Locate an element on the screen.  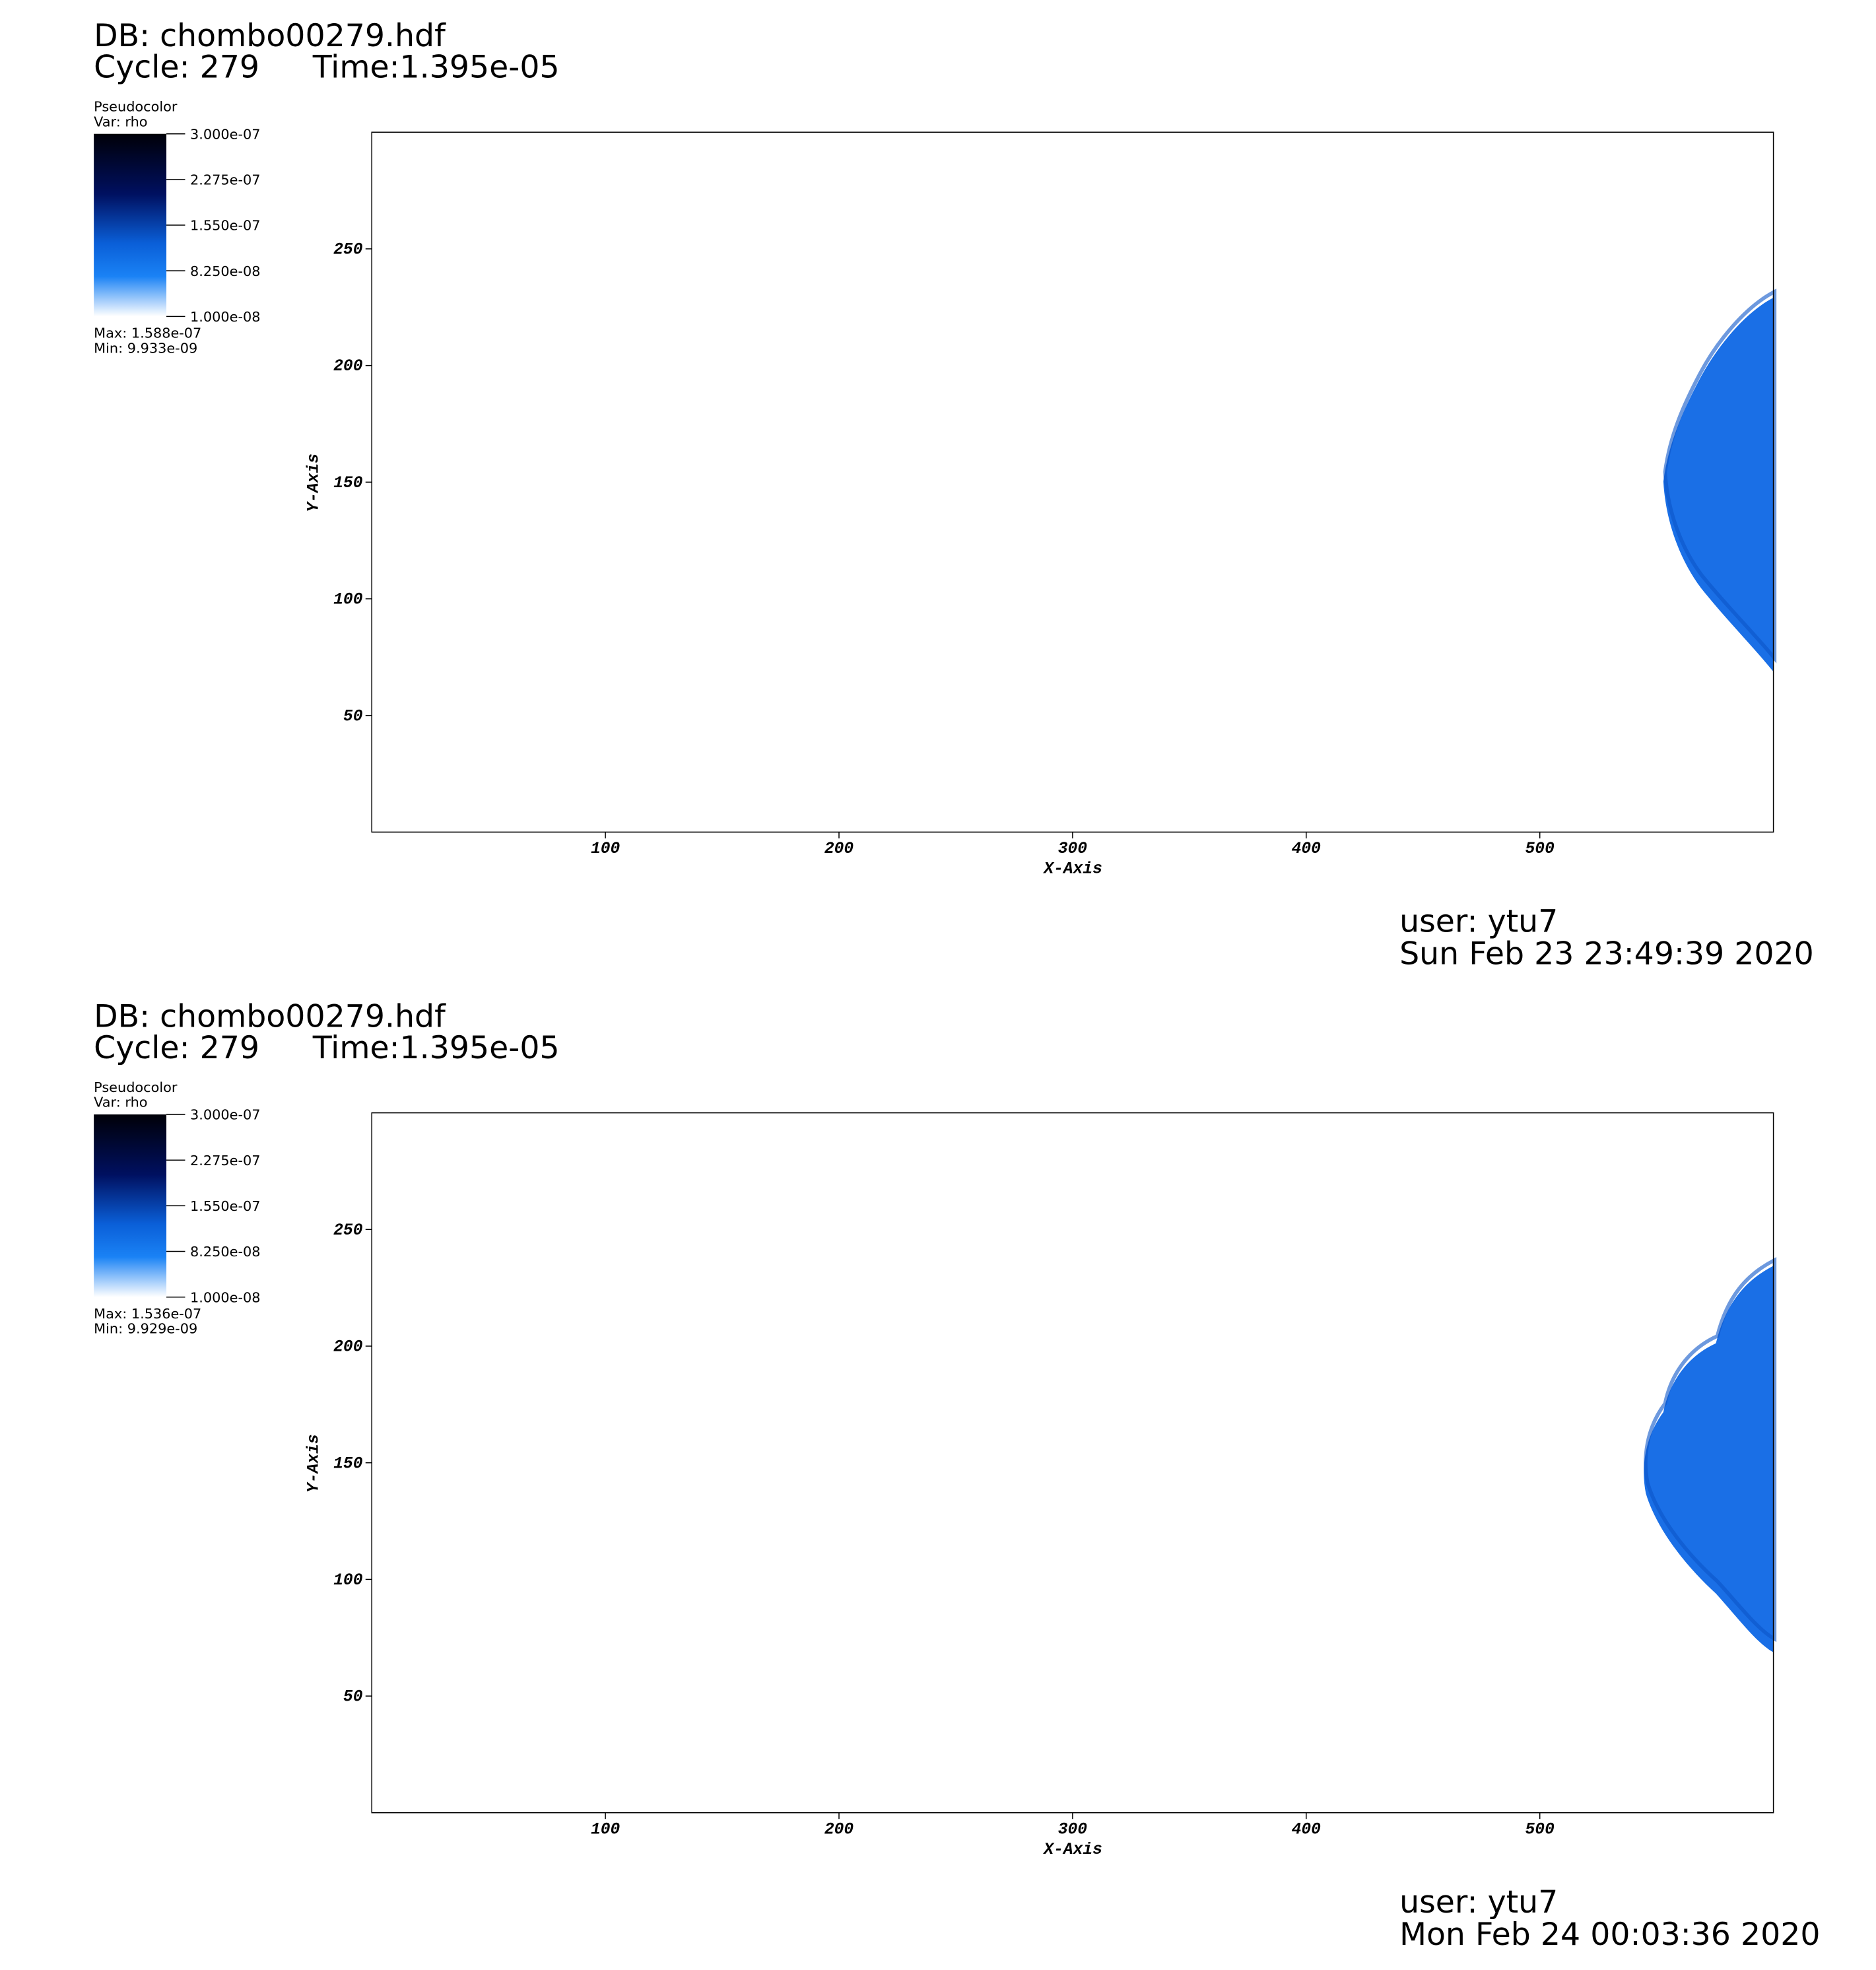
min-label: Min: 9.933e-09 is located at coordinates (145, 348).